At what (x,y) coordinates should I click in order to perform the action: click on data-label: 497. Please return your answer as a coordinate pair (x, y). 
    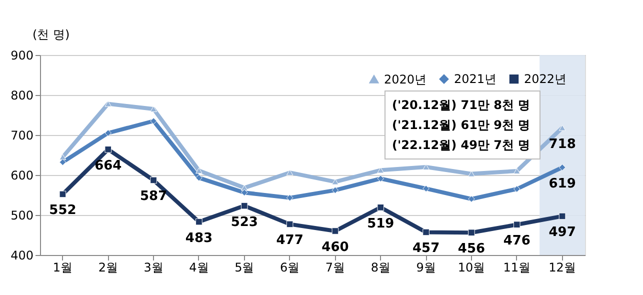
    Looking at the image, I should click on (562, 232).